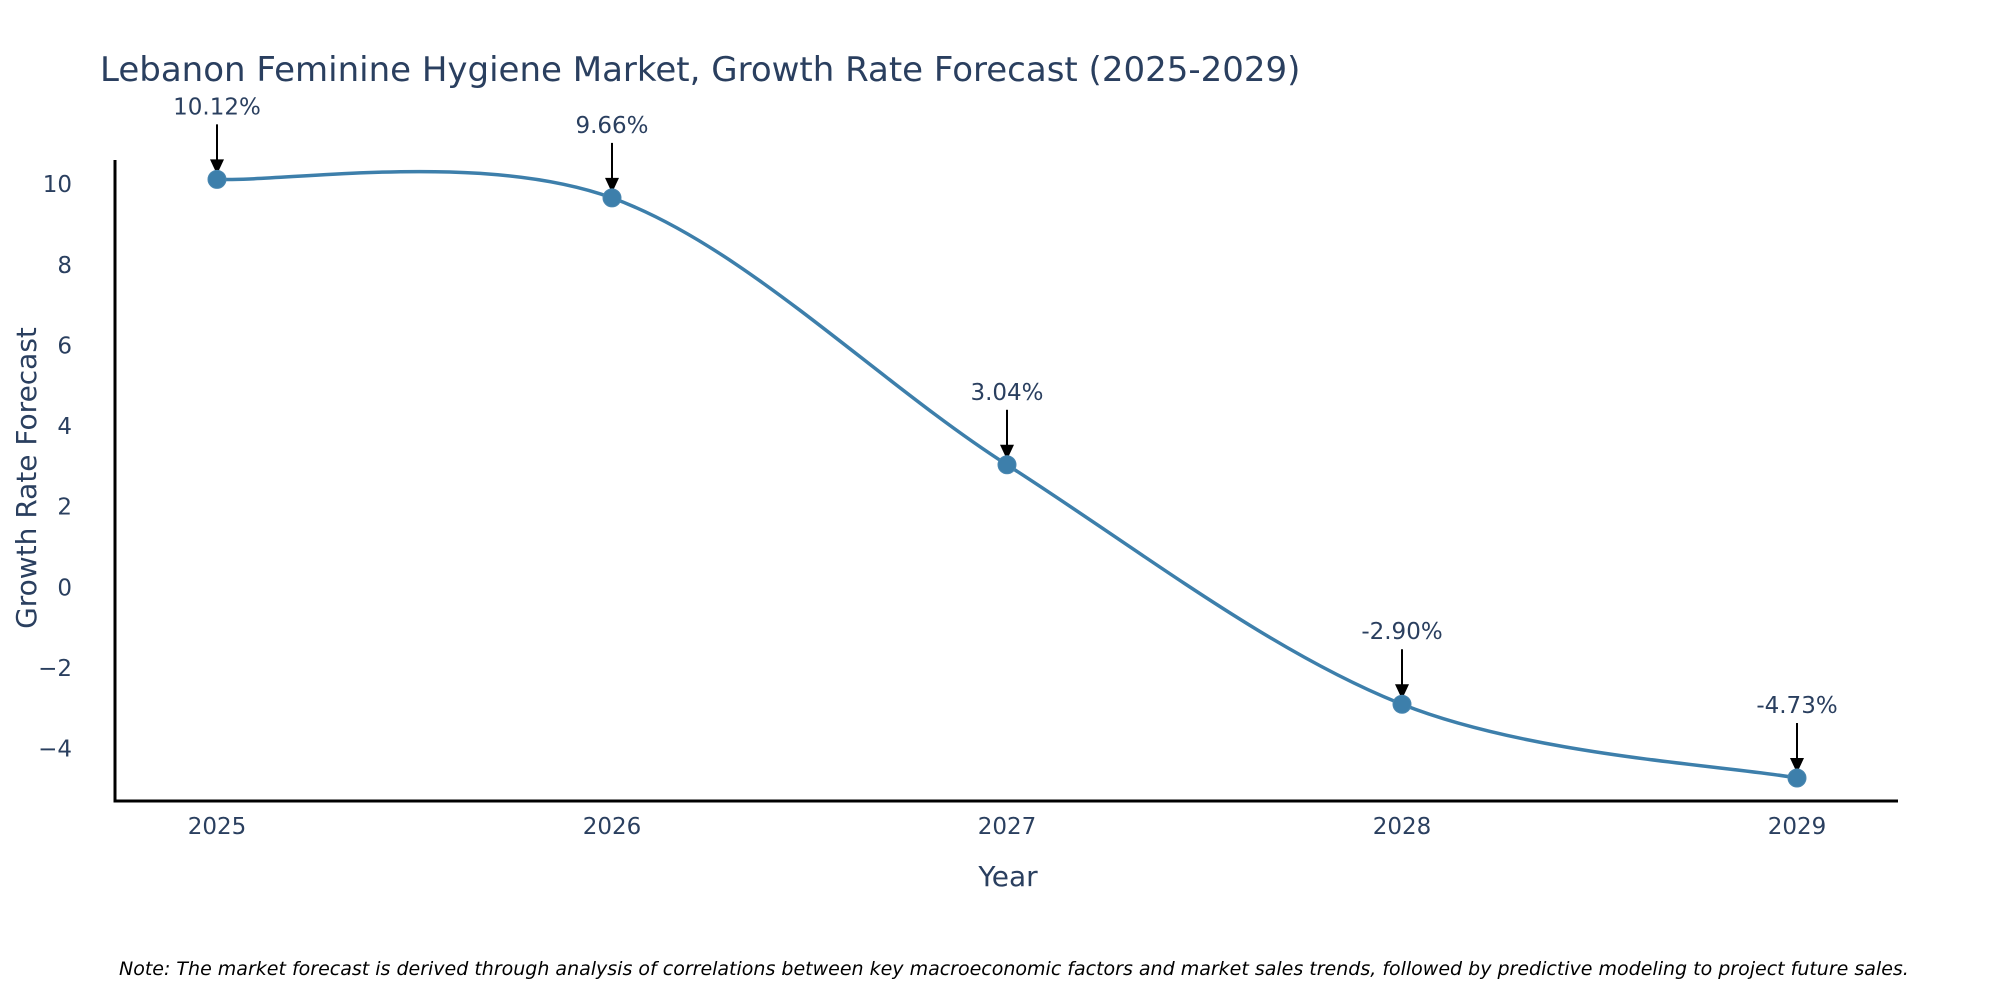 The width and height of the screenshot is (2000, 1000). Describe the element at coordinates (612, 827) in the screenshot. I see `x-tick-label: 2026` at that location.